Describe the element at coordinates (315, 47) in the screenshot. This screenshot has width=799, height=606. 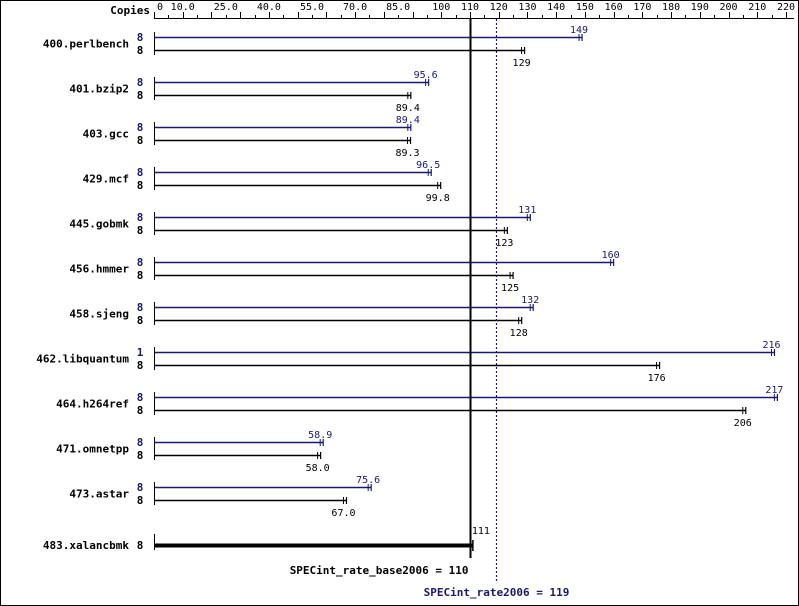
I see `benchmark-row: 400.perlbench 8 149 8 129` at that location.